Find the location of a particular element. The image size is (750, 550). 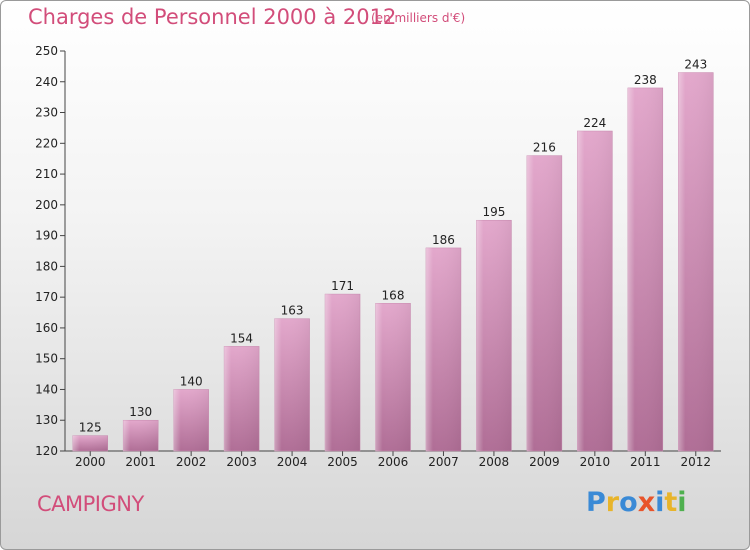

data-label: 224 is located at coordinates (594, 123).